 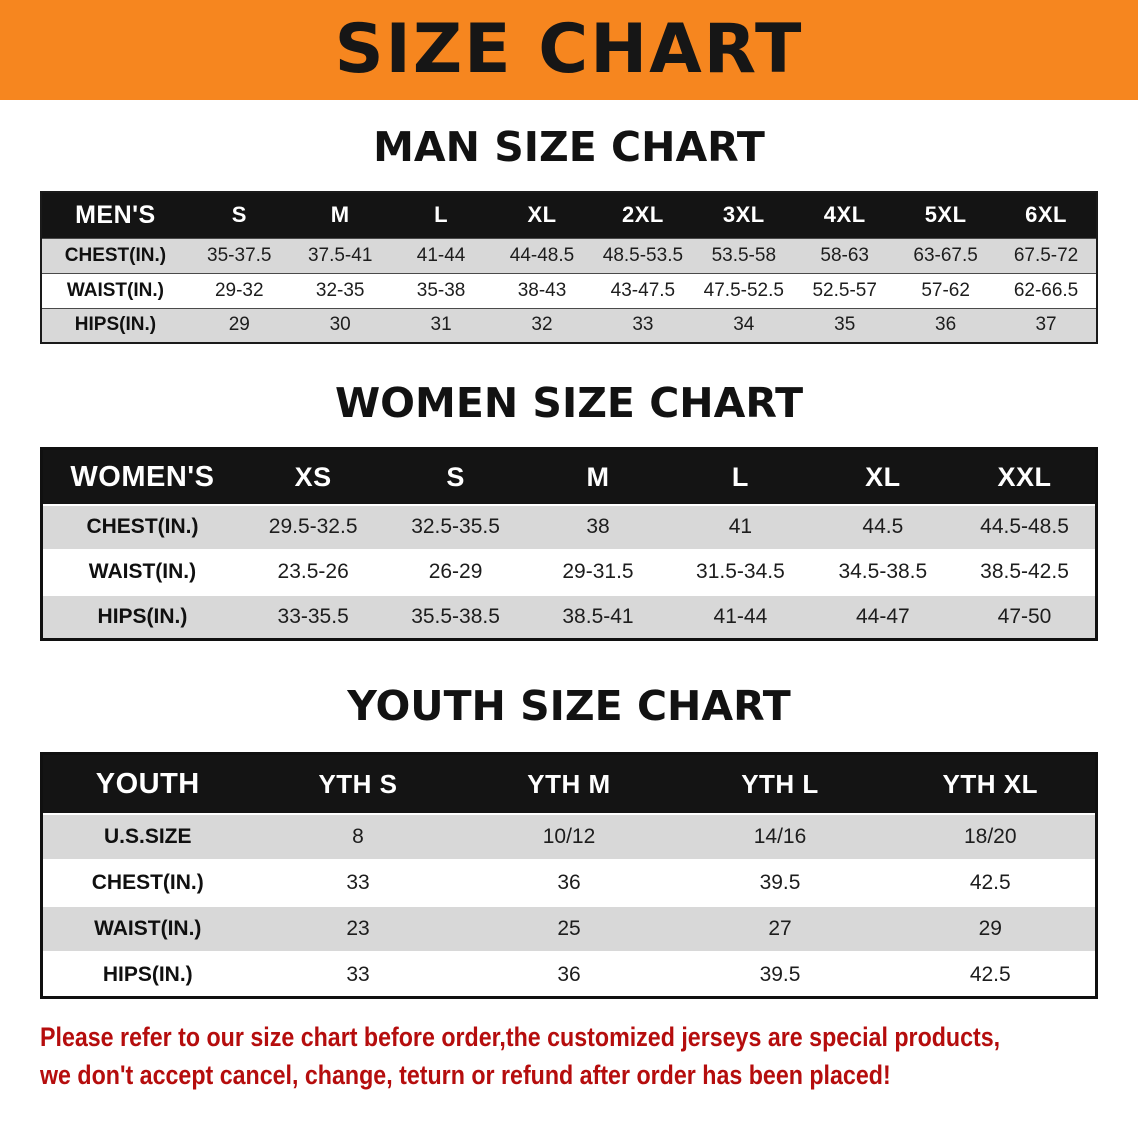 I want to click on table-row: WAIST(IN.) 23 25 27 29, so click(x=569, y=928).